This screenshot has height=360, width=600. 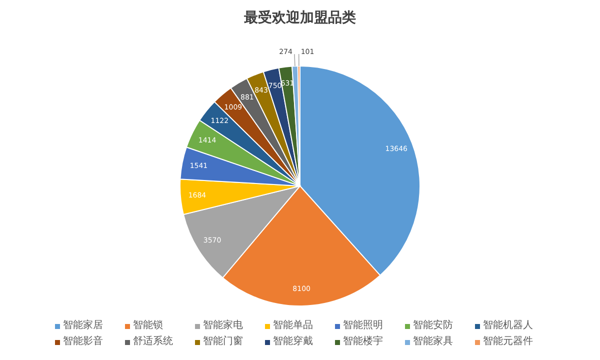 What do you see at coordinates (83, 341) in the screenshot?
I see `legend-label: 智能影音` at bounding box center [83, 341].